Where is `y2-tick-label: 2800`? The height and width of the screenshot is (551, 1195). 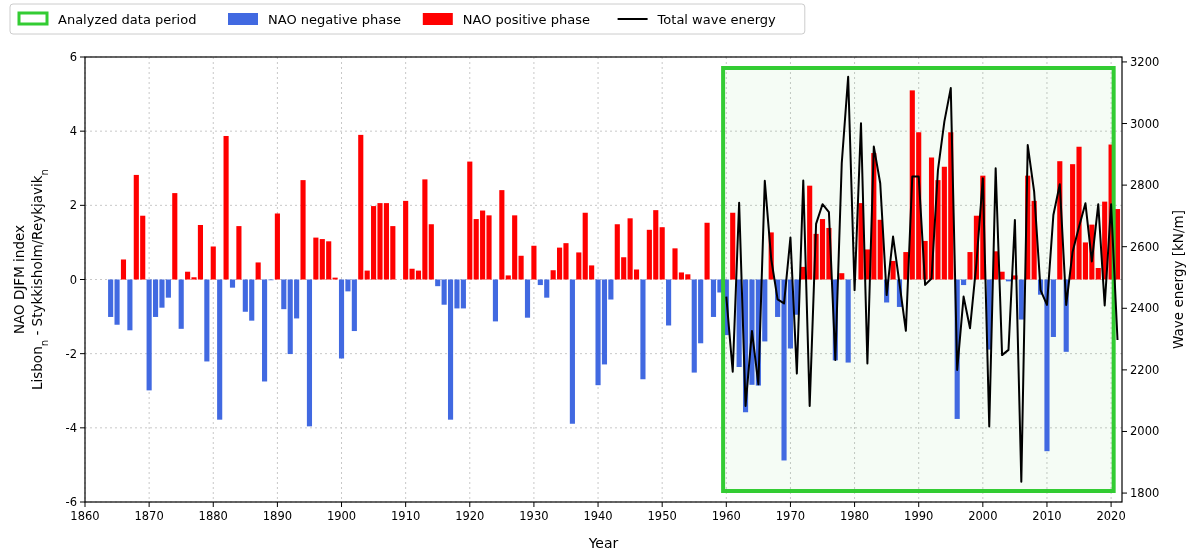 y2-tick-label: 2800 is located at coordinates (1145, 185).